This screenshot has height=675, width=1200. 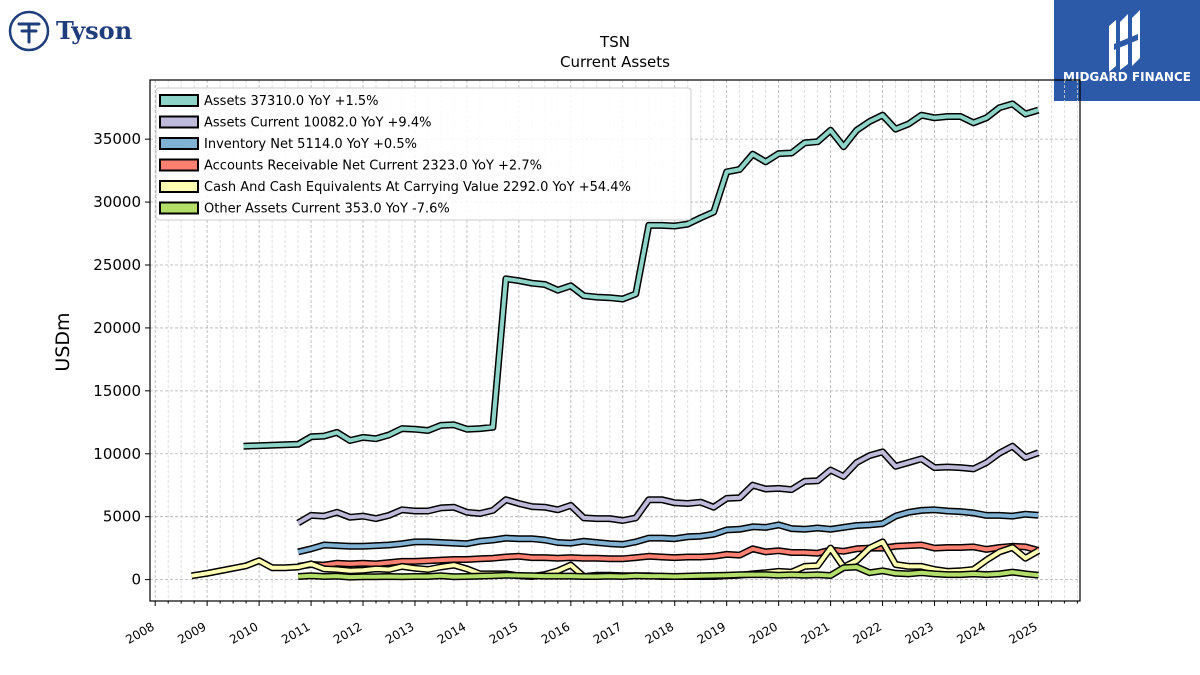 I want to click on series-line-other-assets-current, so click(x=668, y=572).